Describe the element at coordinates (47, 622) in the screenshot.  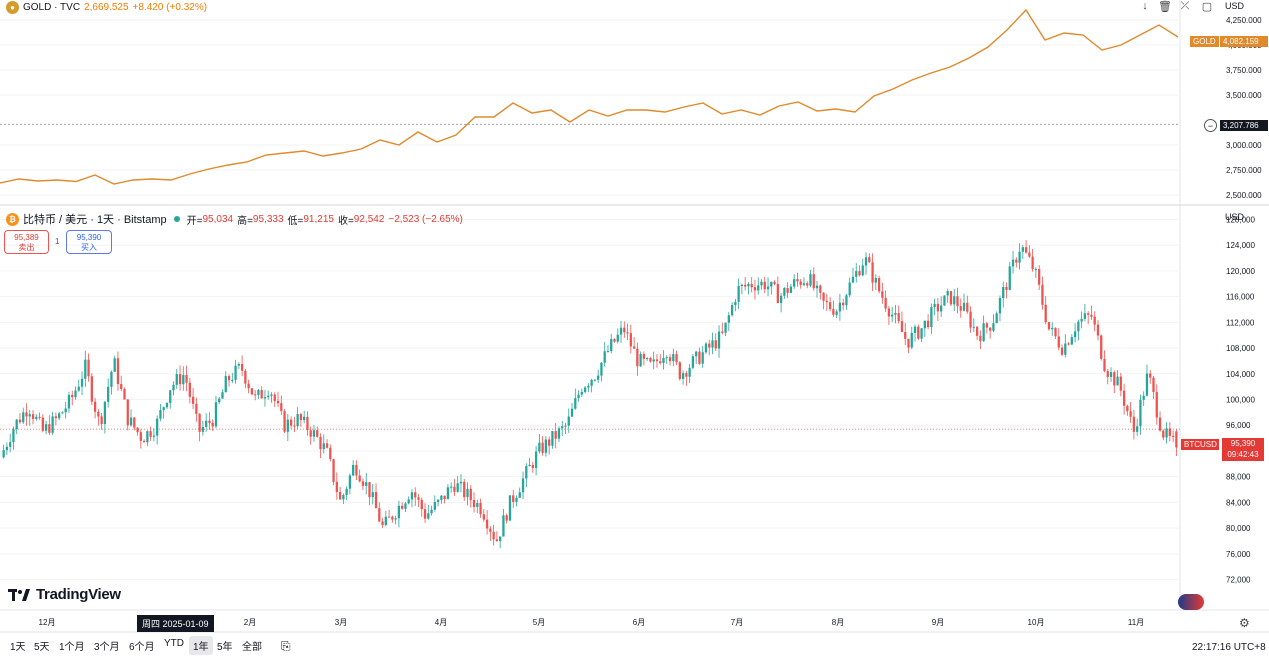
I see `x-axis-label: 12月` at that location.